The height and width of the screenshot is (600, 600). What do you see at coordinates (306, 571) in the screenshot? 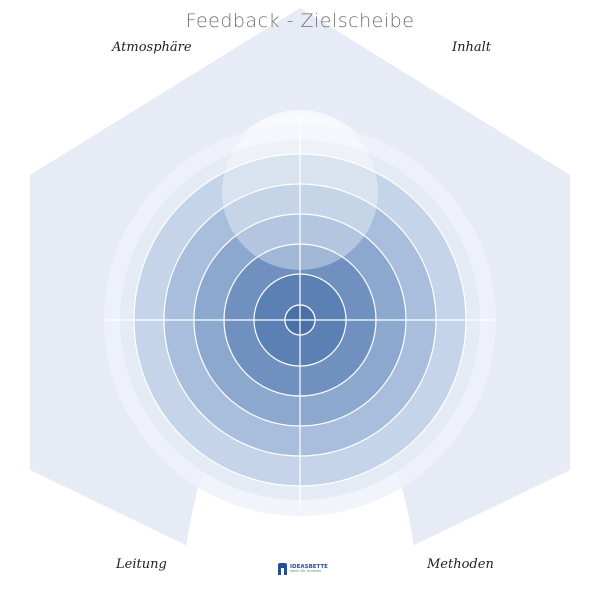
I see `logo-tagline: Ideen für Anderes` at bounding box center [306, 571].